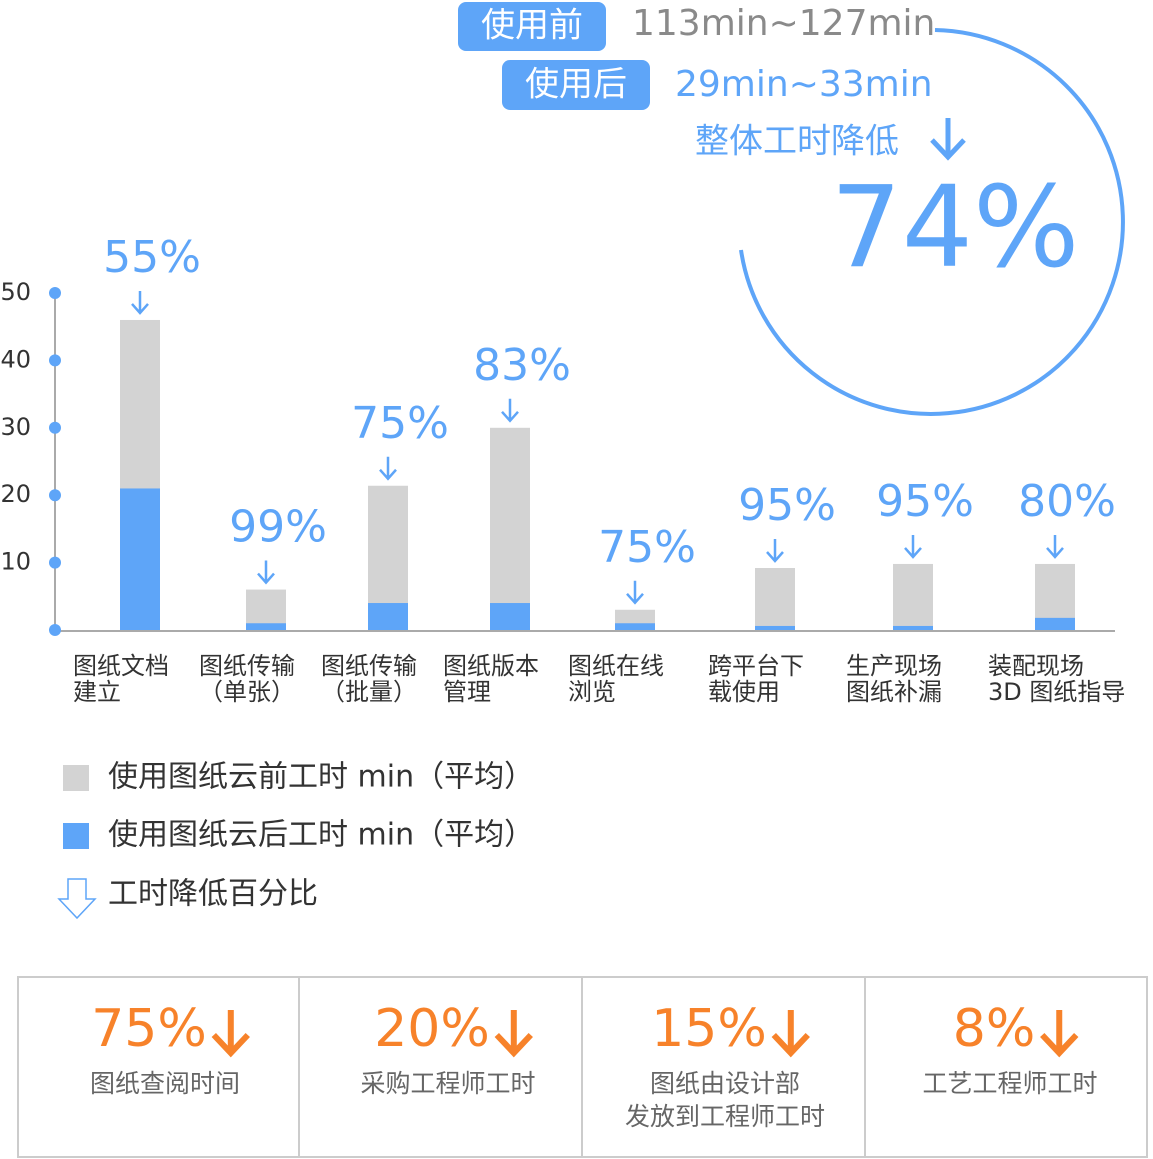  What do you see at coordinates (15, 494) in the screenshot?
I see `y-tick-label: 20` at bounding box center [15, 494].